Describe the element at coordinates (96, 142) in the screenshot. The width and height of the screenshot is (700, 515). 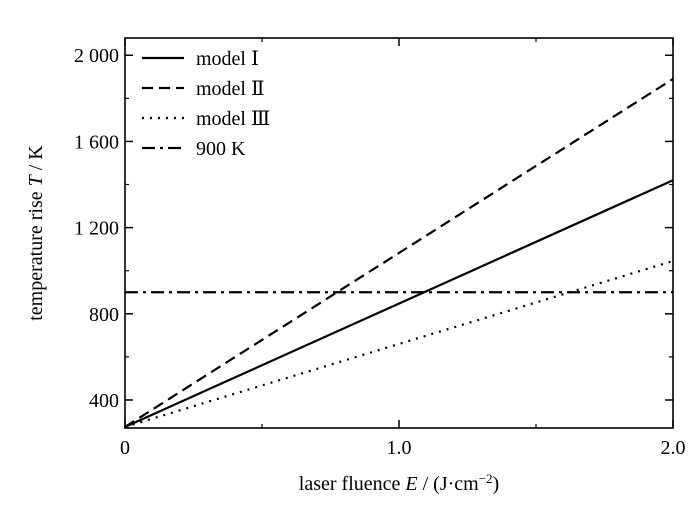
I see `y-tick-label: 1 600` at that location.